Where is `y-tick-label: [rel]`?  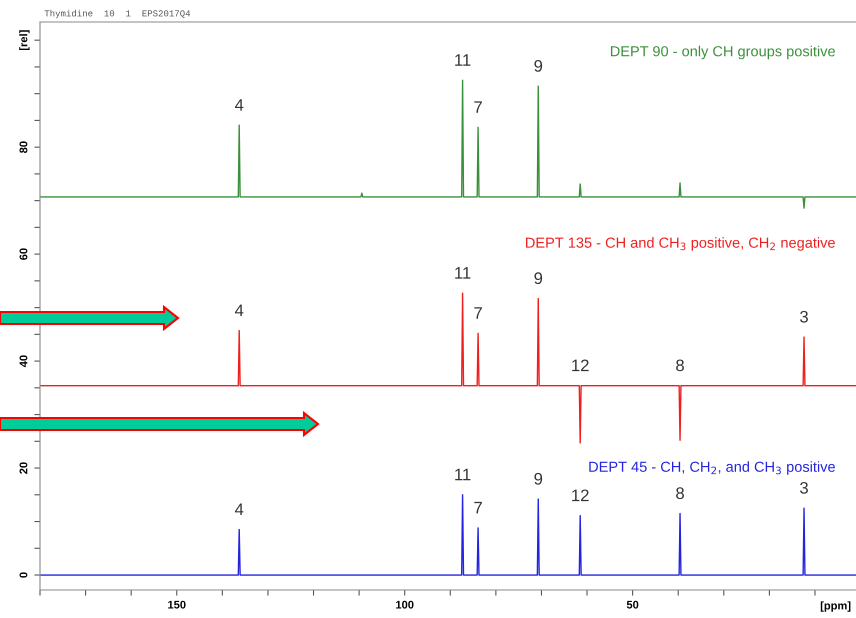
y-tick-label: [rel] is located at coordinates (24, 40).